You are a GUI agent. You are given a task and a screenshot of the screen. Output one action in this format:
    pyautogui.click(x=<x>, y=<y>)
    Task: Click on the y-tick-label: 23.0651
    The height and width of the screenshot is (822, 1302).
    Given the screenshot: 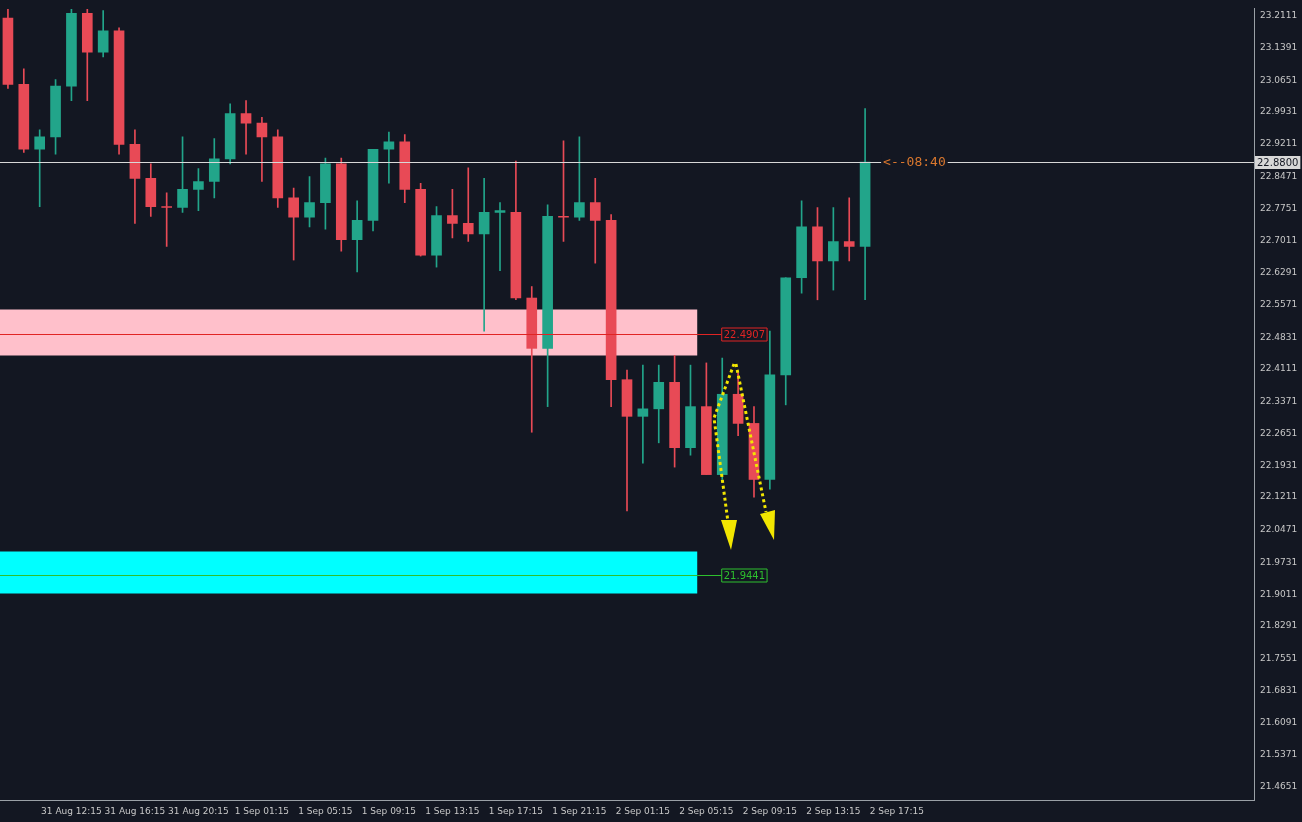 What is the action you would take?
    pyautogui.click(x=1279, y=79)
    